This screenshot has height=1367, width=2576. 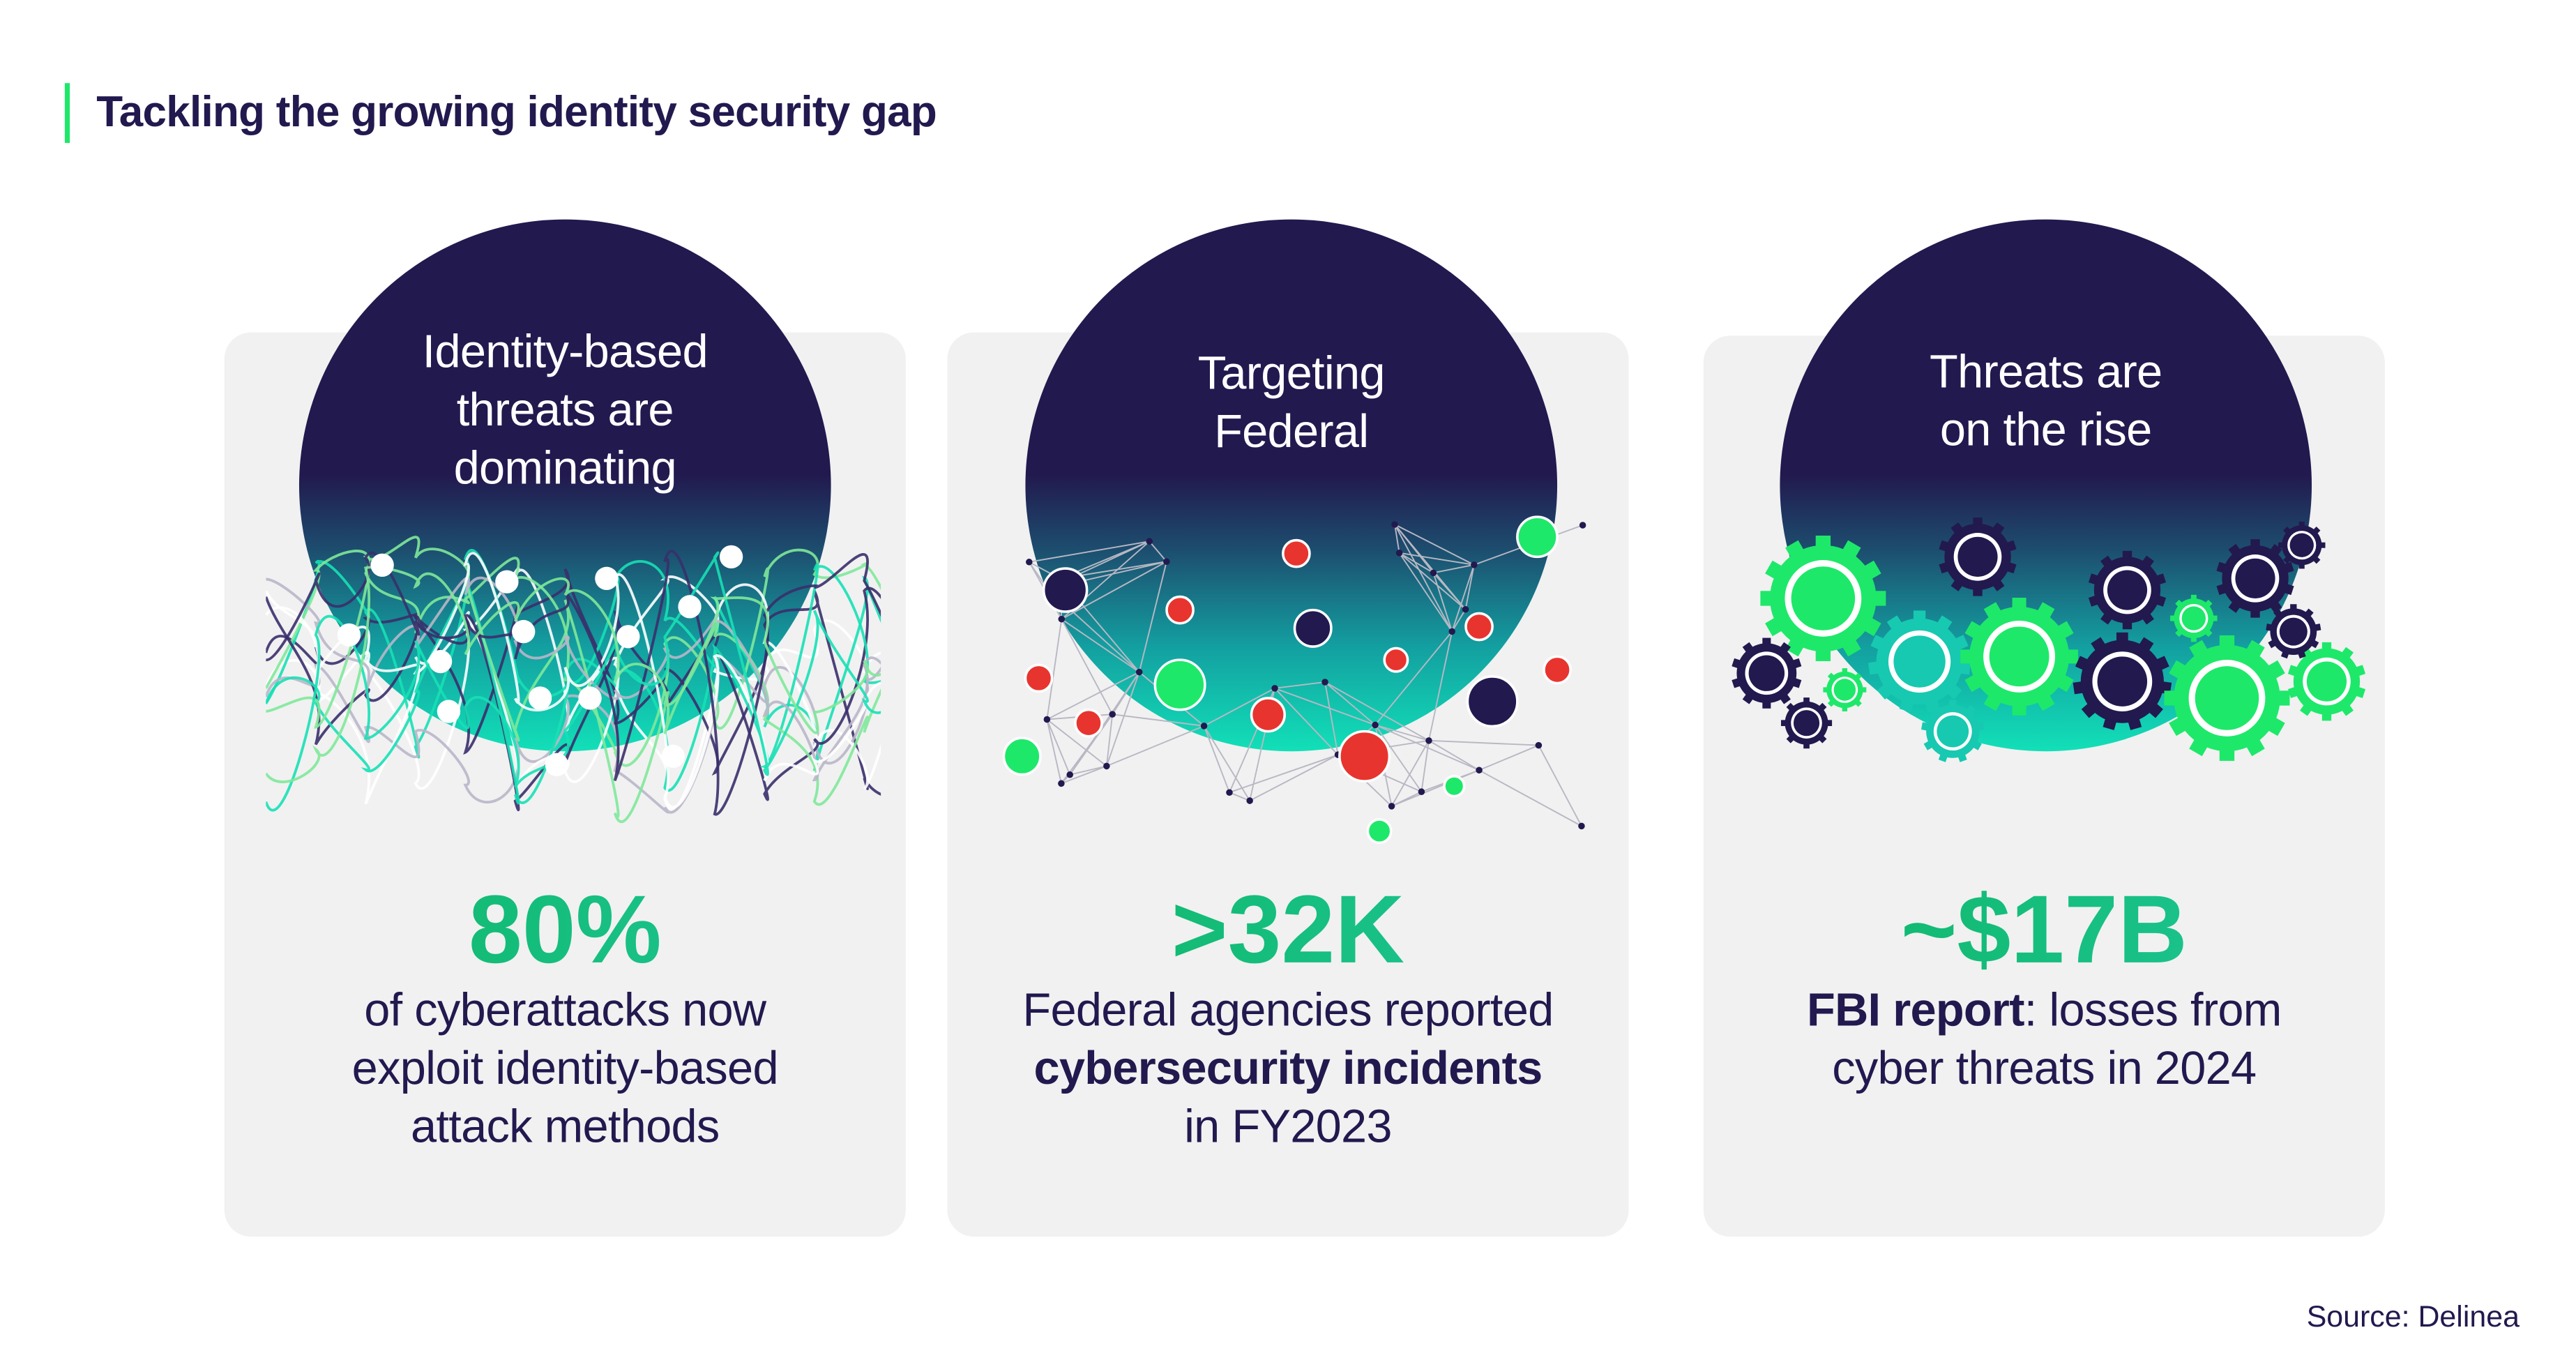 I want to click on stat-value: 80%, so click(x=565, y=930).